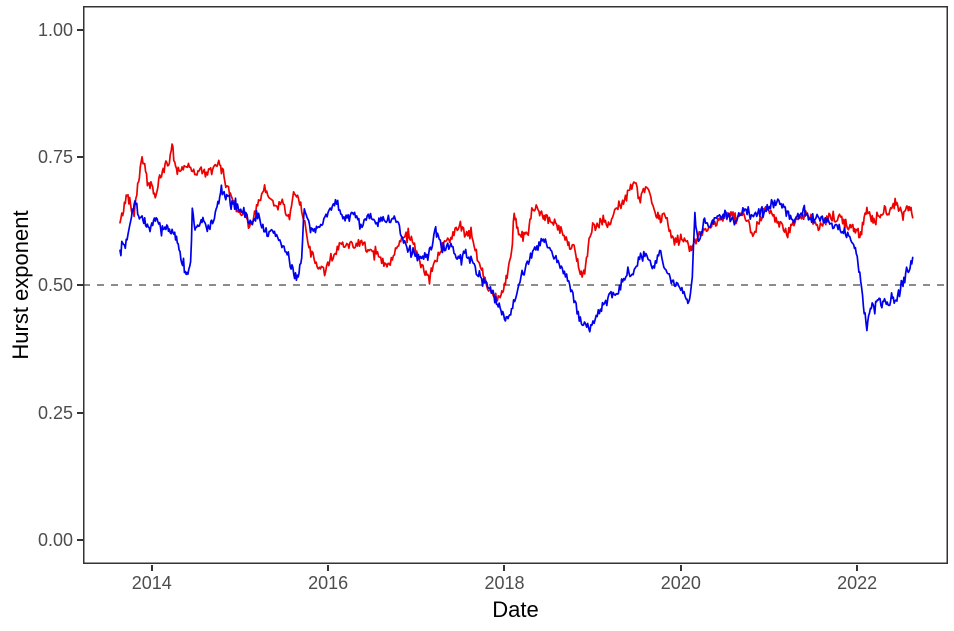 The image size is (954, 631). Describe the element at coordinates (55, 285) in the screenshot. I see `y-tick-label-0.50: 0.50` at that location.